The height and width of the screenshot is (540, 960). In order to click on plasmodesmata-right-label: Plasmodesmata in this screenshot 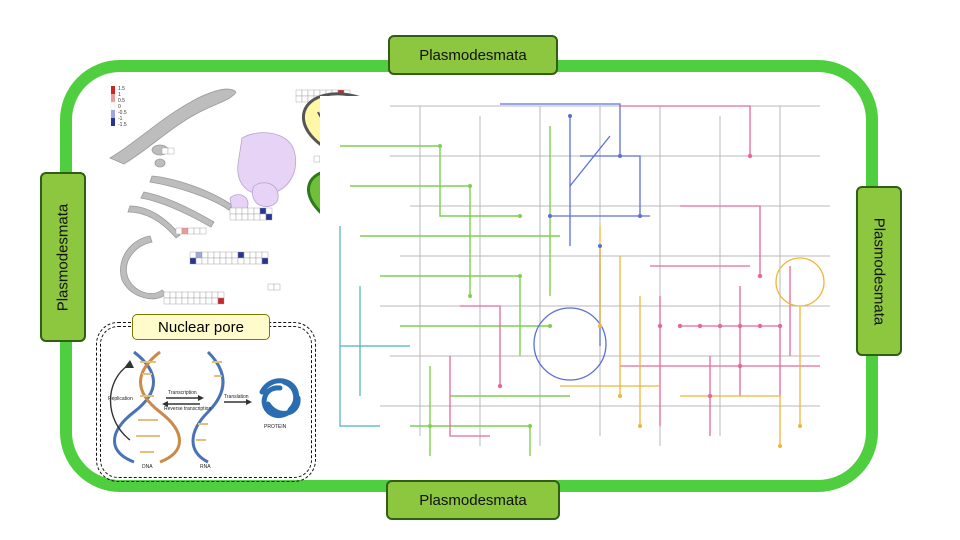, I will do `click(879, 271)`.